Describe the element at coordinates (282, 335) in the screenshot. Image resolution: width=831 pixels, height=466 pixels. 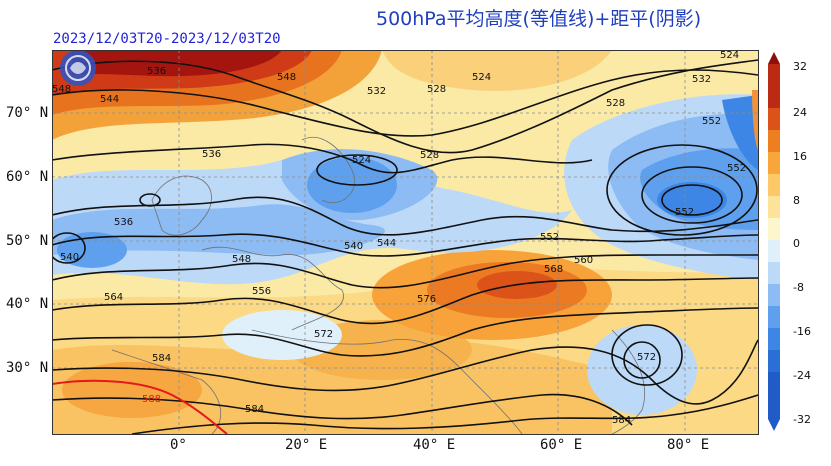
I see `cold-anomaly-med` at that location.